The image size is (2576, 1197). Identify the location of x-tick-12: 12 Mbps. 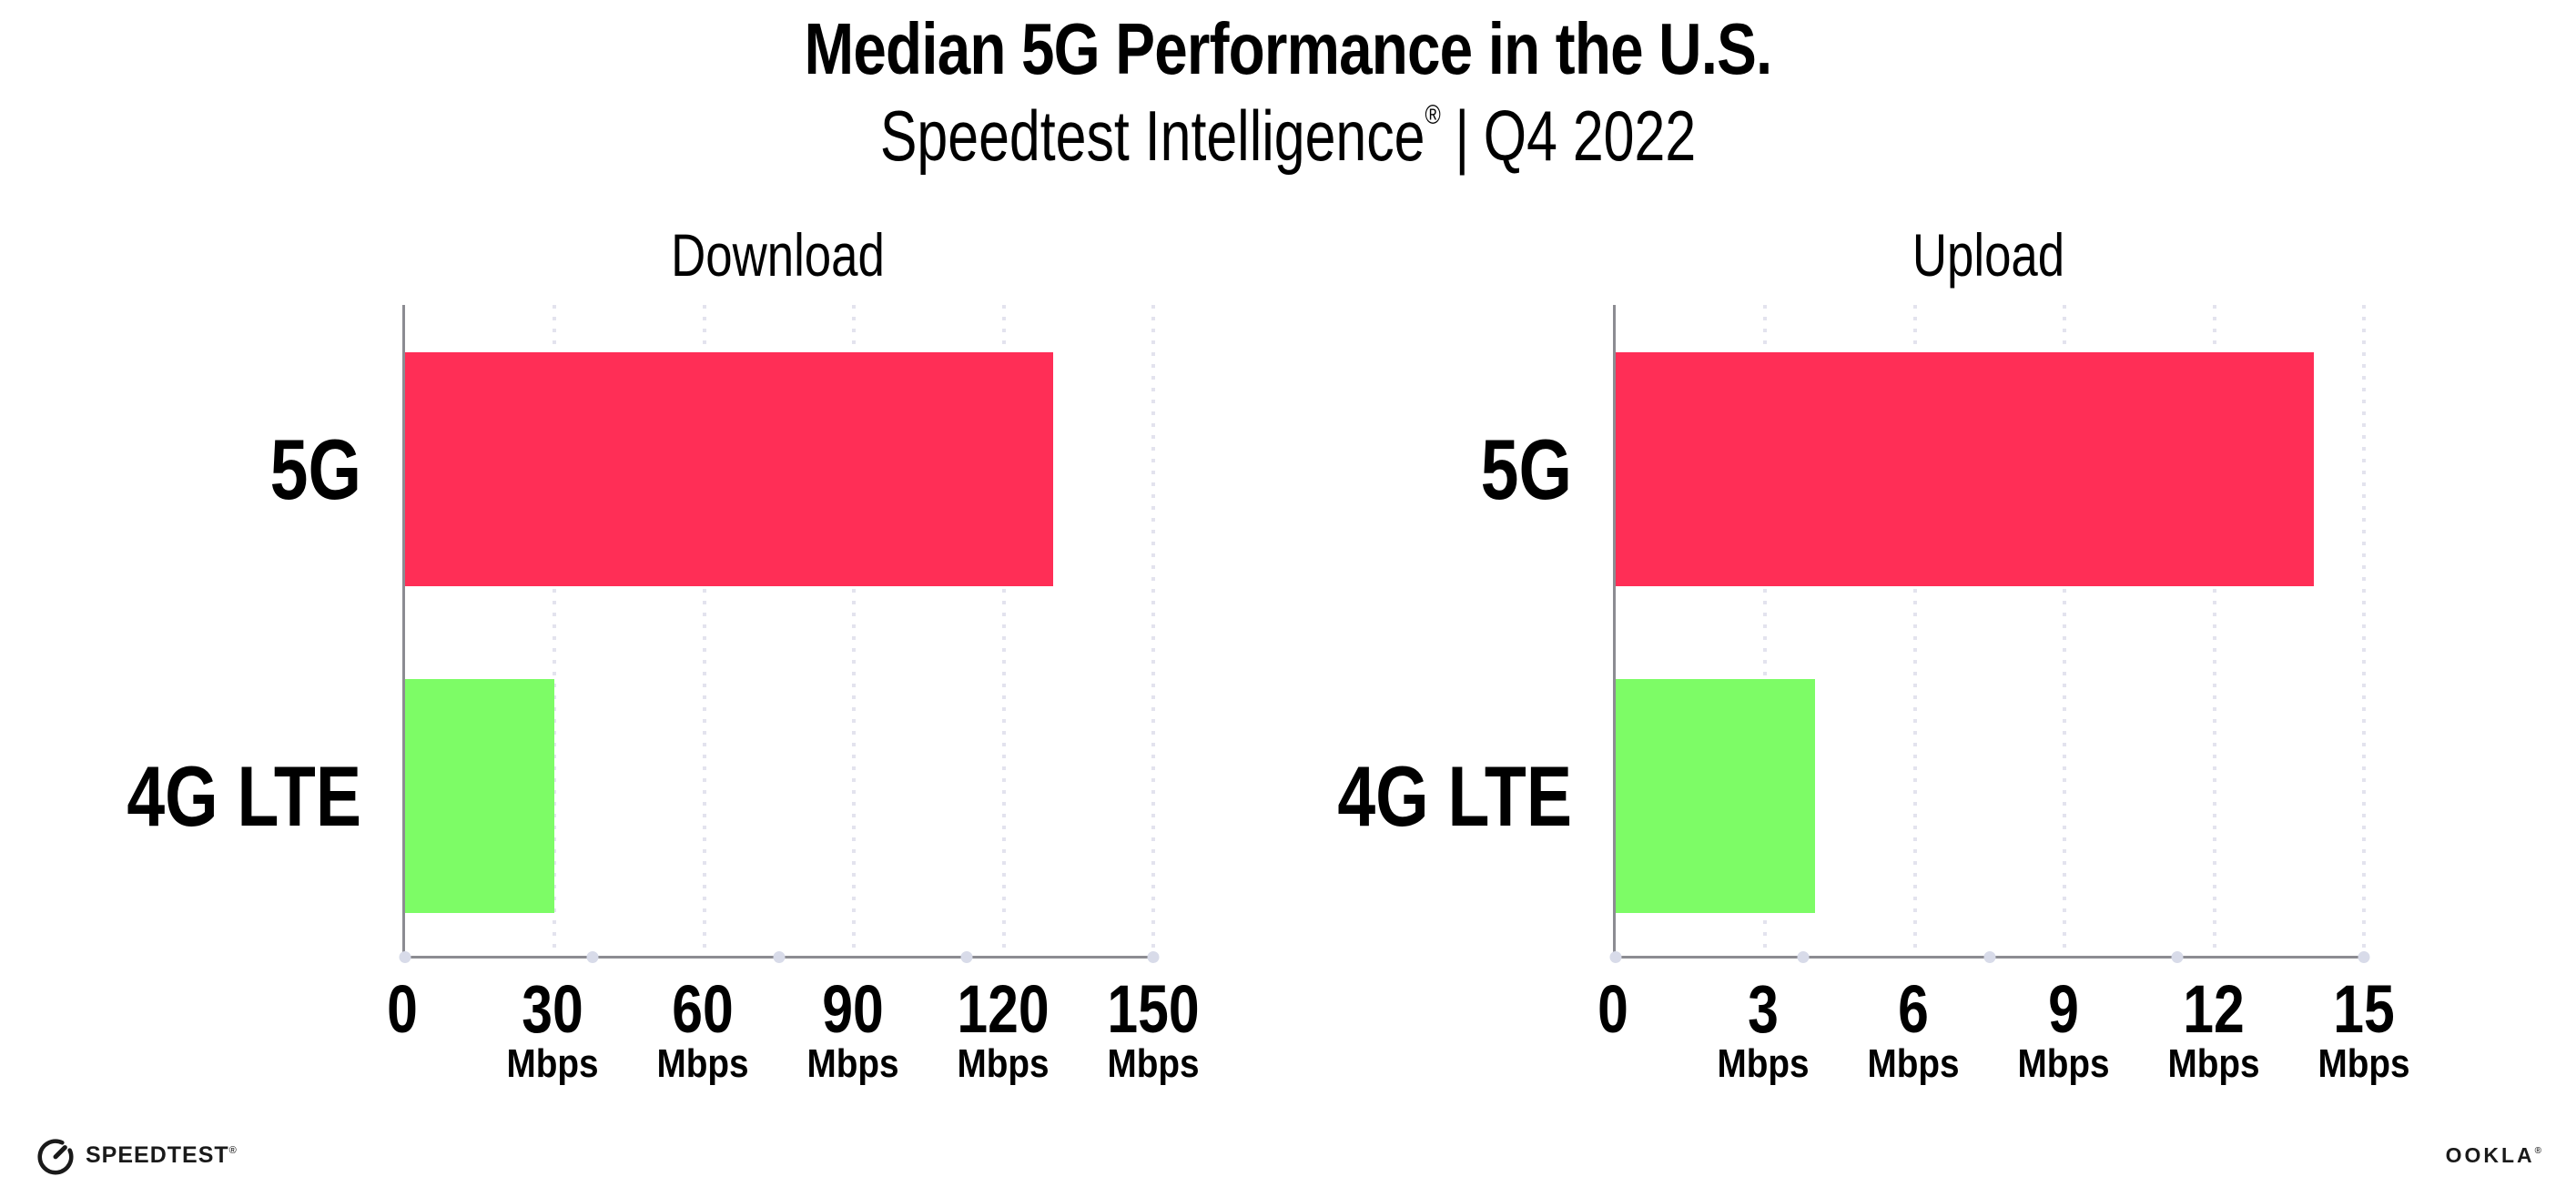
(2214, 1023).